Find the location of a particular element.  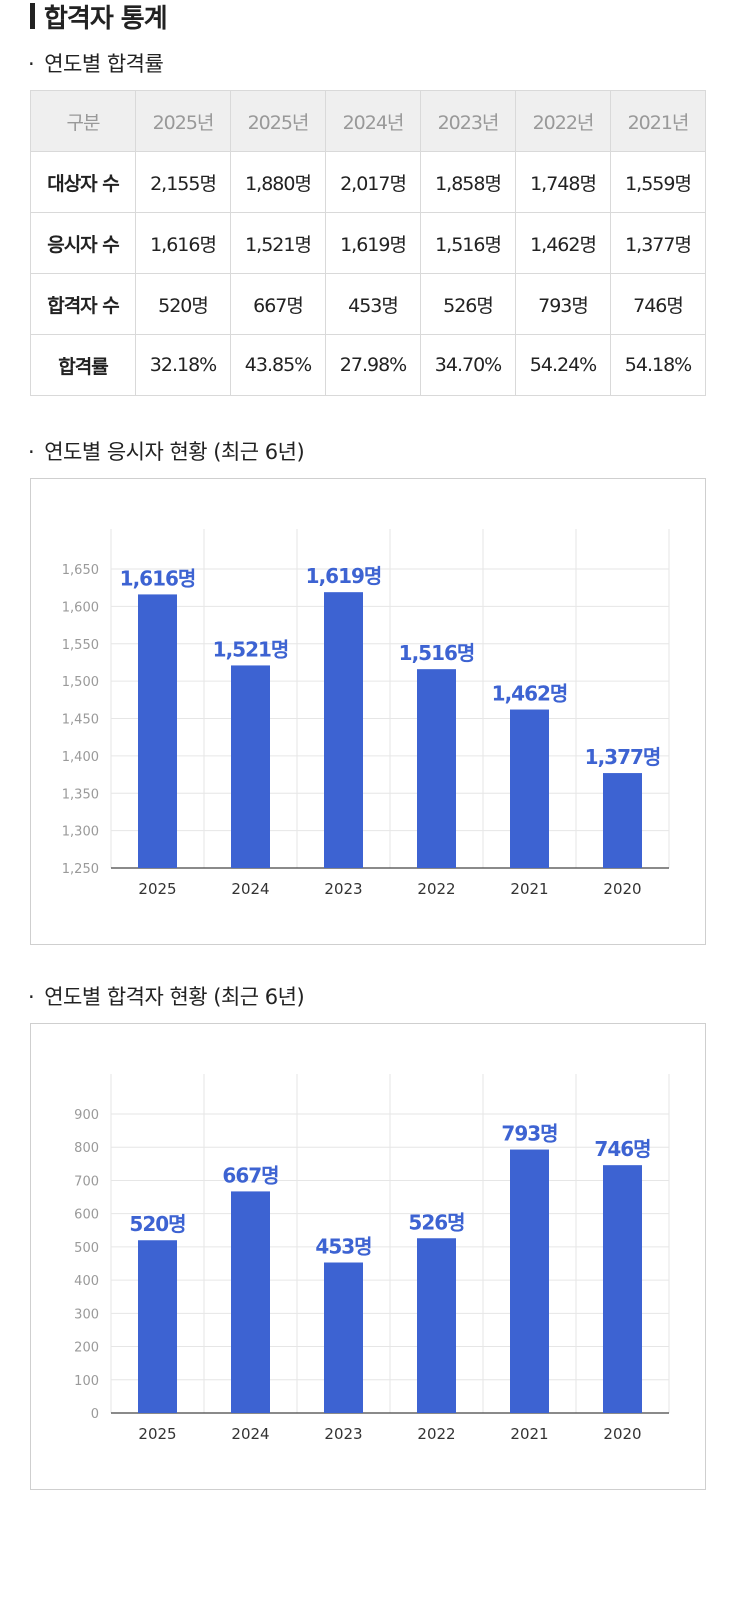

y-tick-label: 600 is located at coordinates (86, 1215).